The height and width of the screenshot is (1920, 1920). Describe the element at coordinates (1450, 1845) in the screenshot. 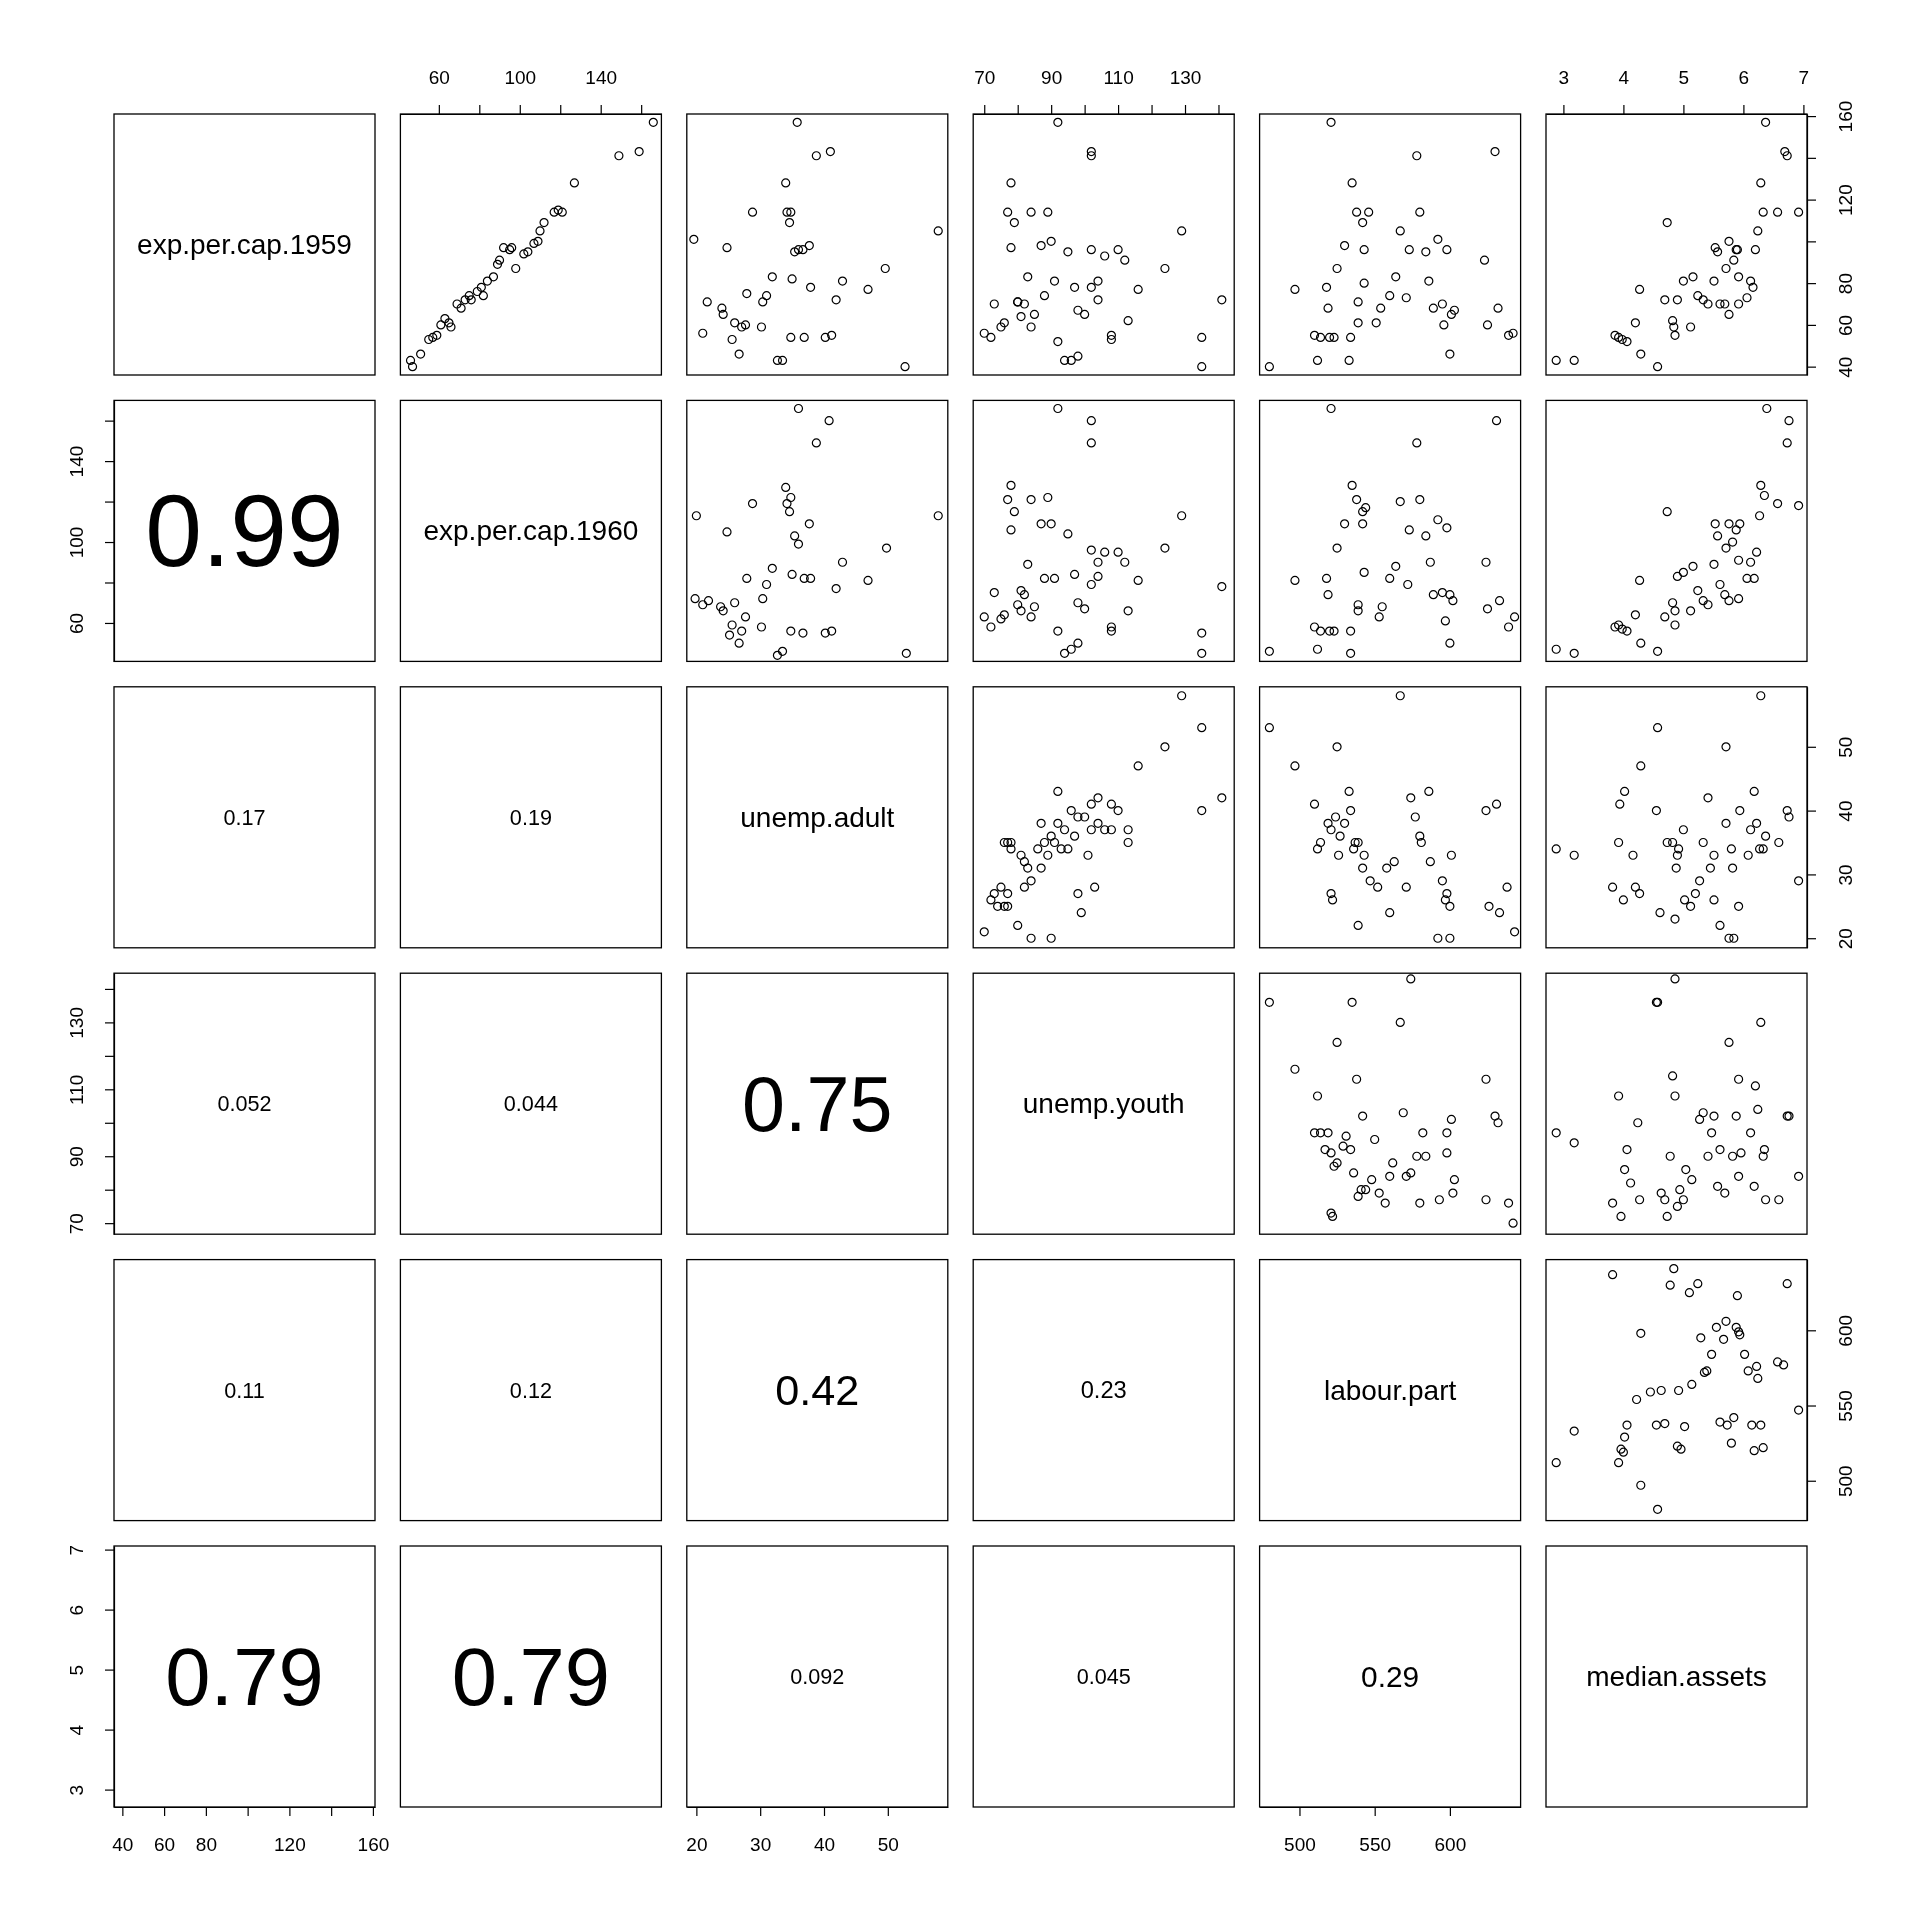

I see `x-tick-label: 600` at that location.